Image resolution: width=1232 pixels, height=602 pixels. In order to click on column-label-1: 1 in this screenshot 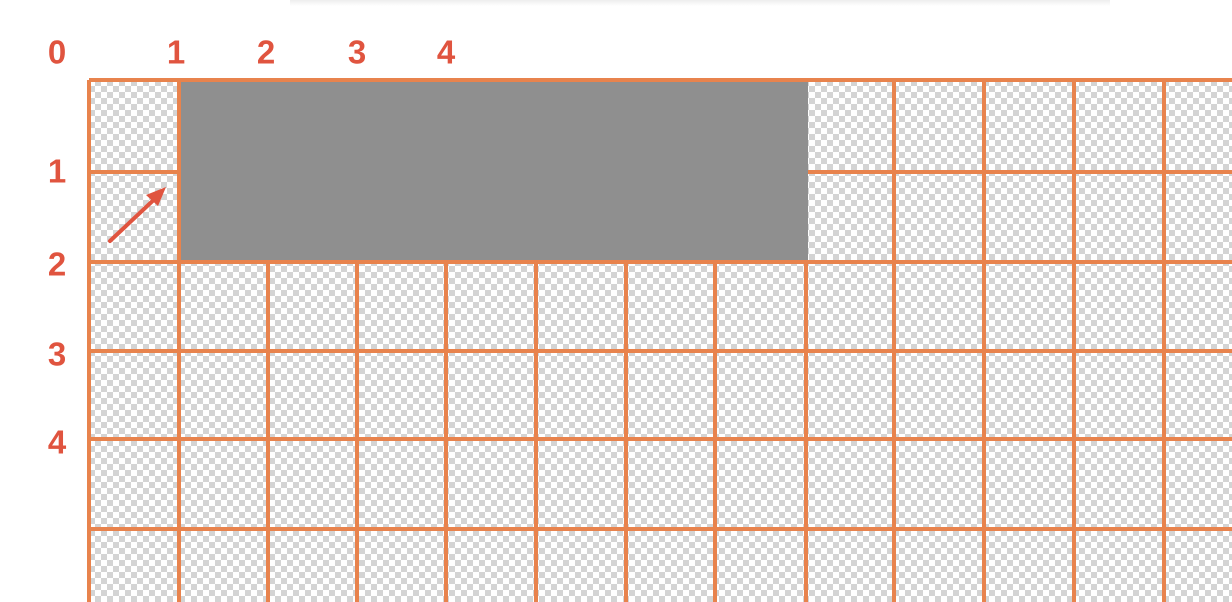, I will do `click(176, 52)`.